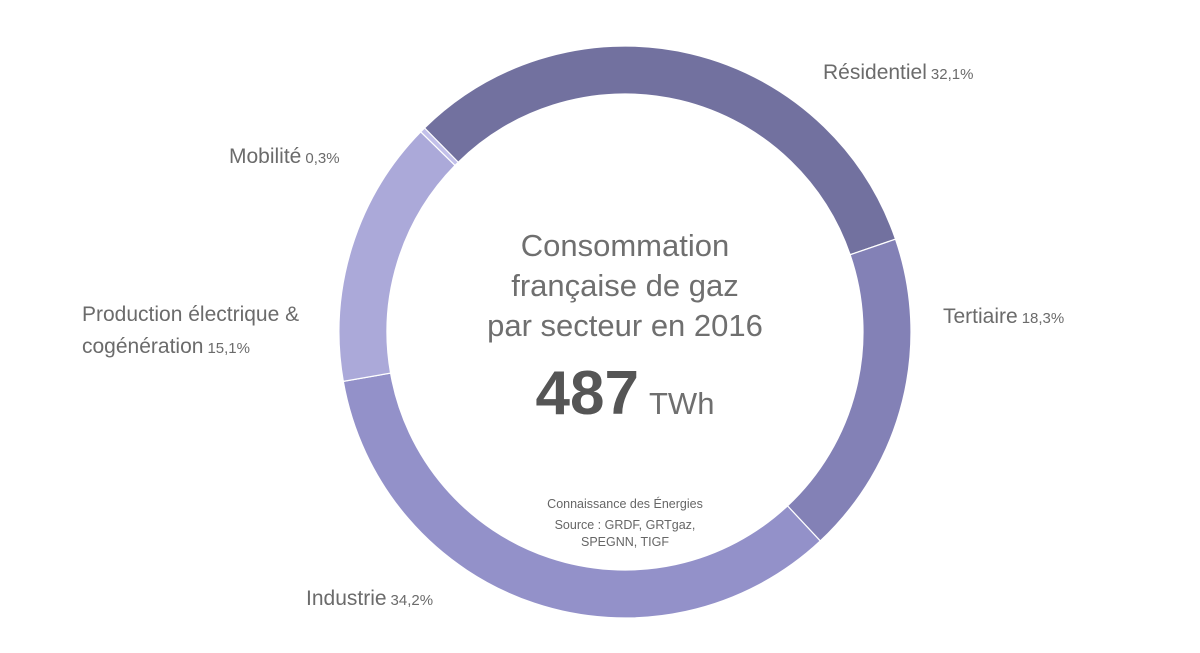  I want to click on total-unit: TWh, so click(682, 403).